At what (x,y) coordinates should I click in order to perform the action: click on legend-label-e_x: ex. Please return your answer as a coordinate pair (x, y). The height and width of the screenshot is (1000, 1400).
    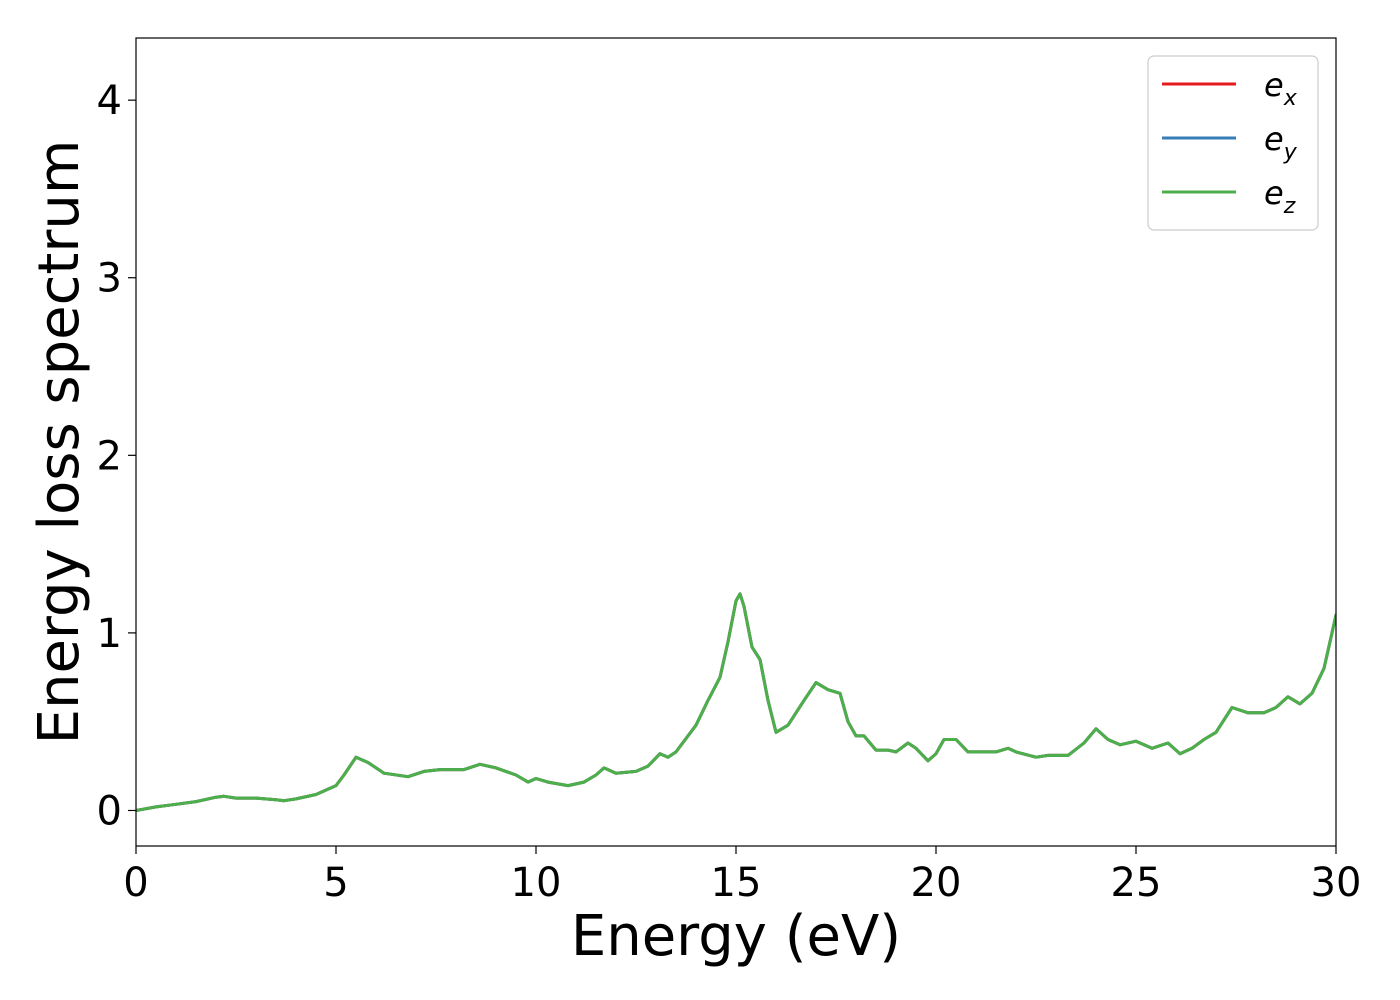
    Looking at the image, I should click on (1281, 88).